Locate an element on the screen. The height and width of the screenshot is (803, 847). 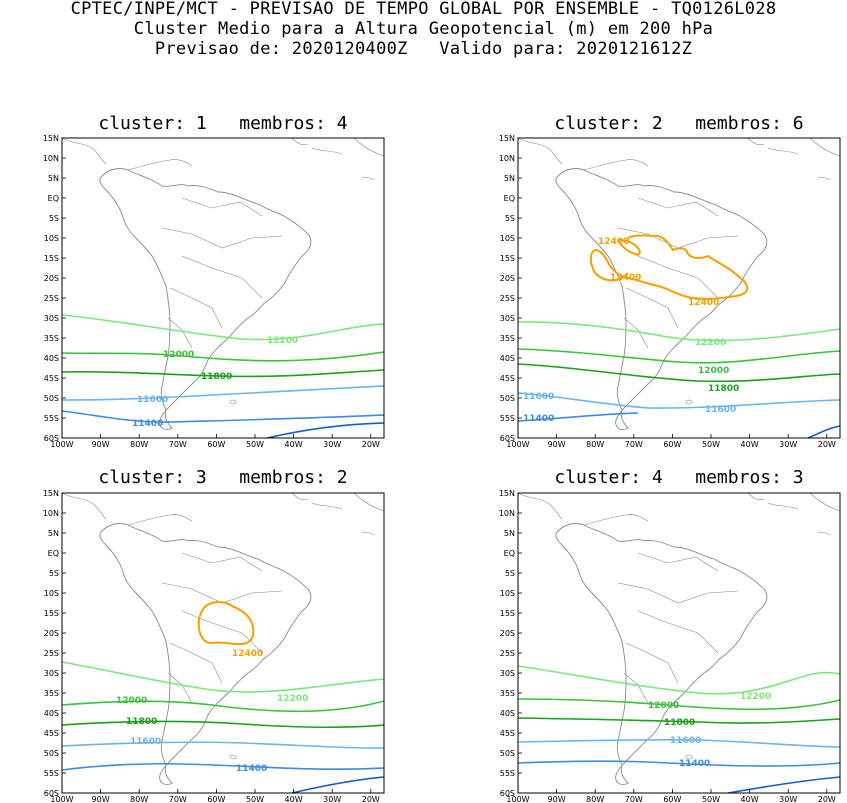
lat-label: 45S is located at coordinates (507, 378).